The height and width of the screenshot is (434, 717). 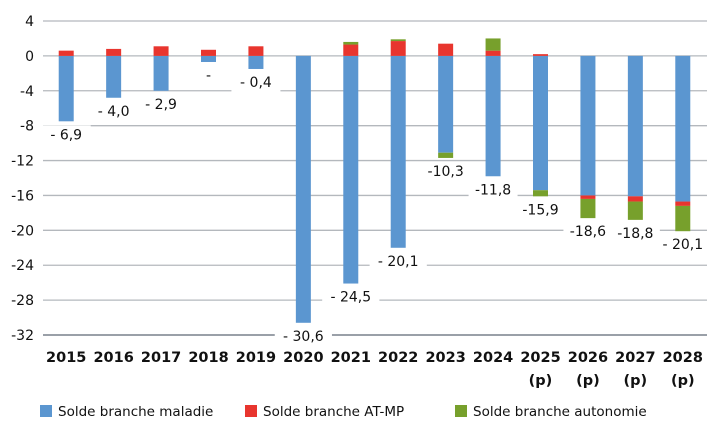 I want to click on total-label: -18,6, so click(x=588, y=232).